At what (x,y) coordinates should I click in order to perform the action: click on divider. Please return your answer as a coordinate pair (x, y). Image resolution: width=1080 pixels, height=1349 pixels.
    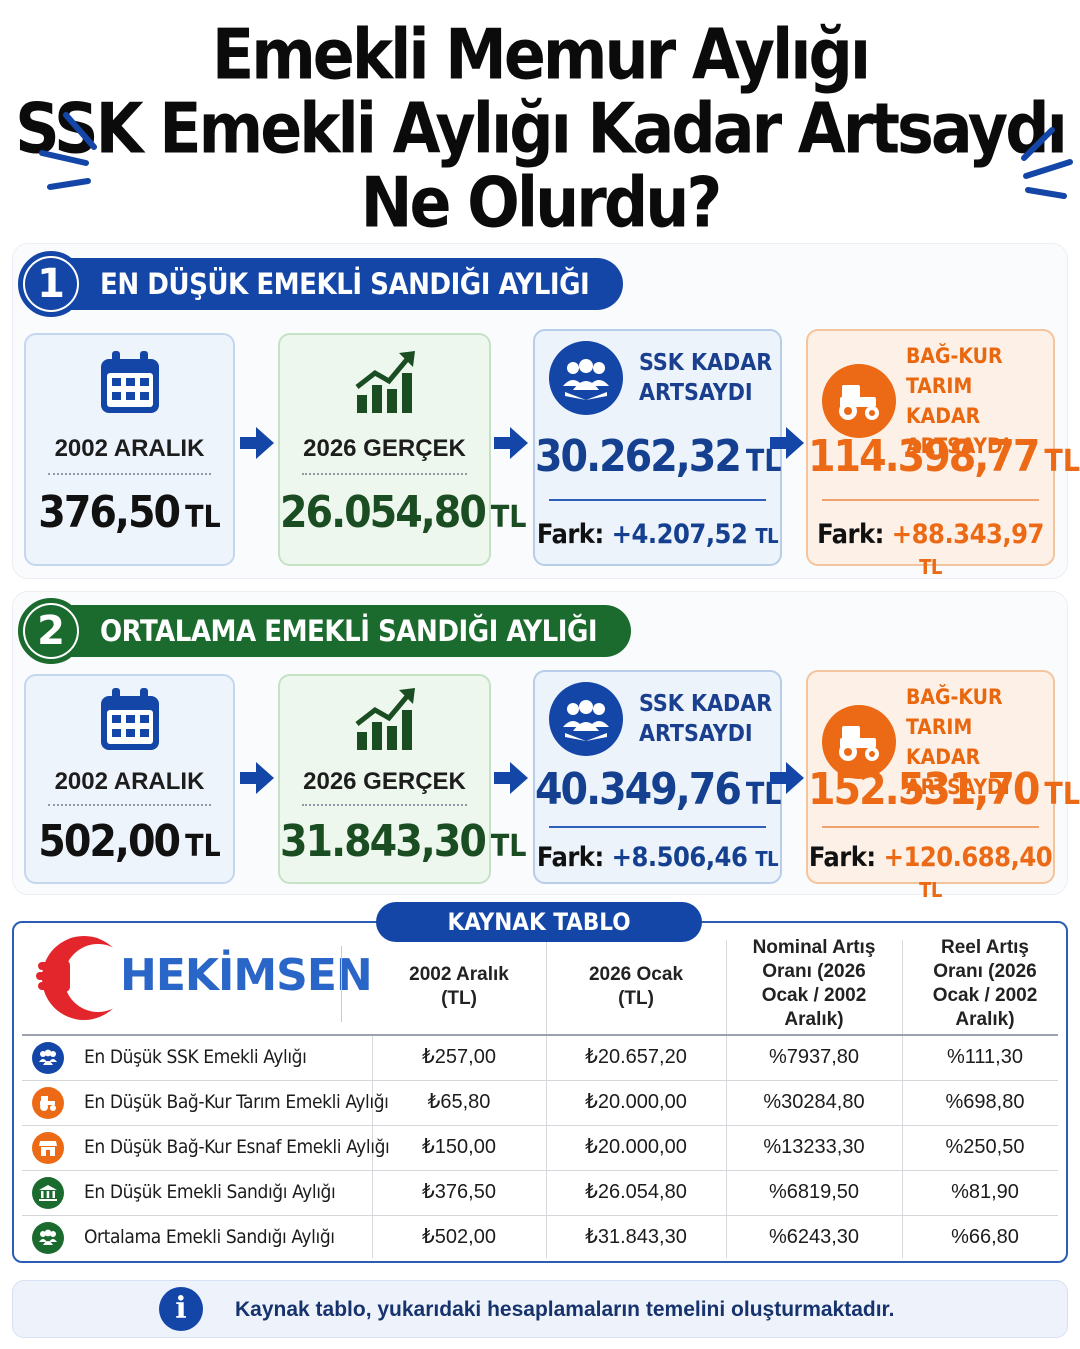
    Looking at the image, I should click on (341, 984).